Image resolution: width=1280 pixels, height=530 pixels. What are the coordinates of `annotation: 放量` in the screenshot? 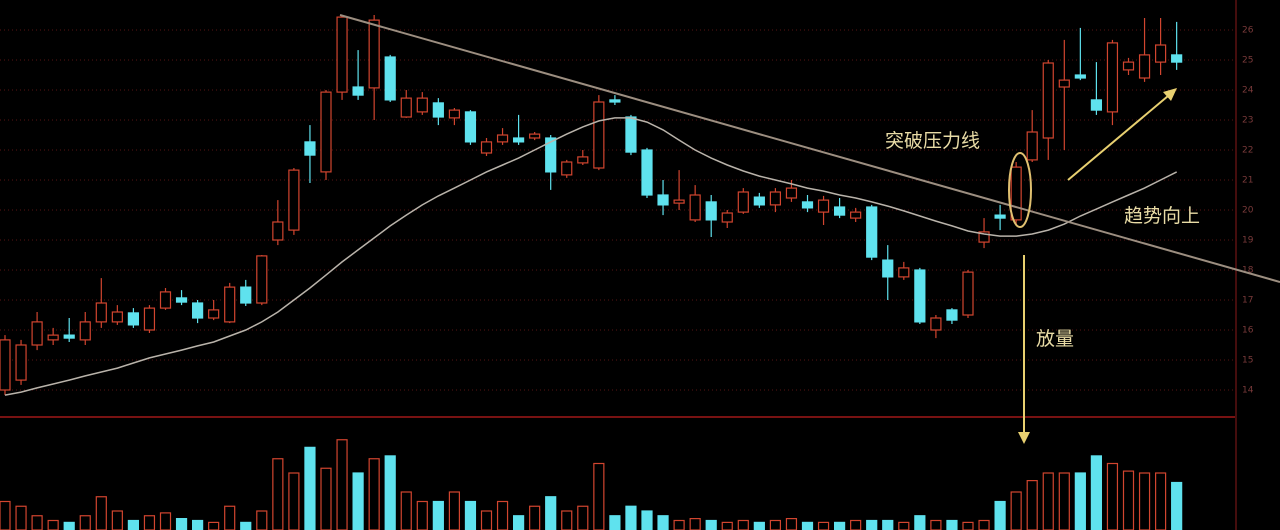 It's located at (1055, 339).